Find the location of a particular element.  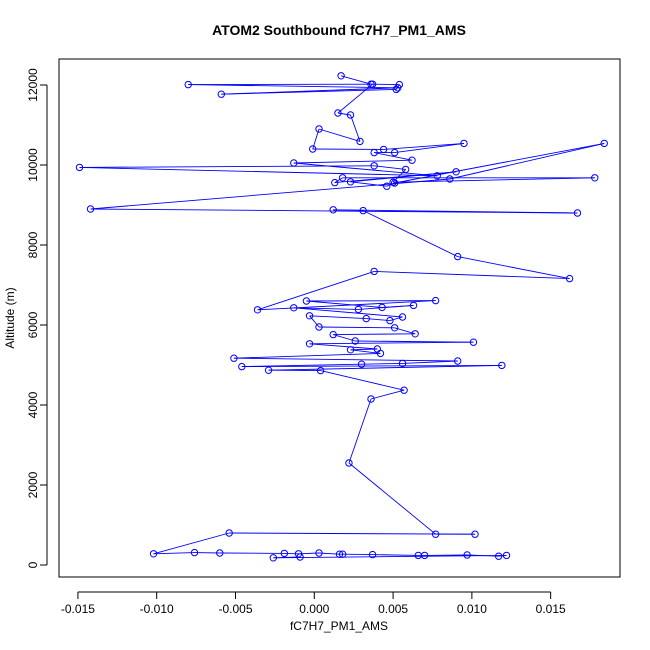

x-tick-label: 0.010 is located at coordinates (472, 609).